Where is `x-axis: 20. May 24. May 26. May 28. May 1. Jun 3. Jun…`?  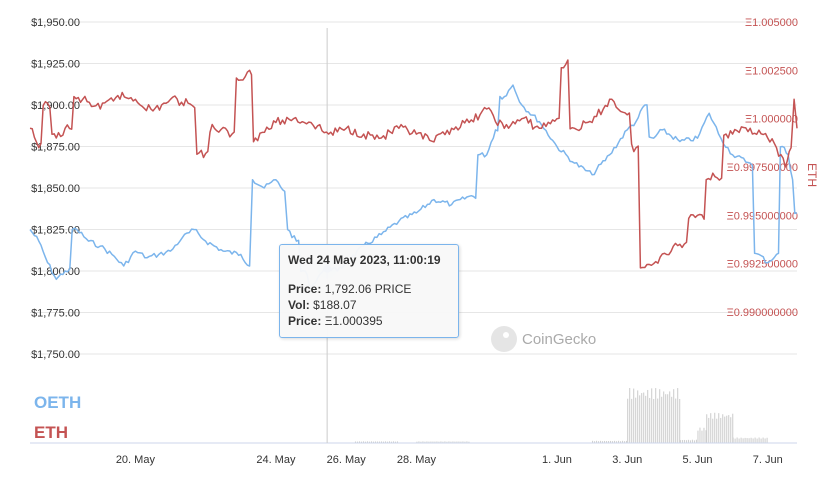 x-axis: 20. May 24. May 26. May 28. May 1. Jun 3. Jun… is located at coordinates (449, 460).